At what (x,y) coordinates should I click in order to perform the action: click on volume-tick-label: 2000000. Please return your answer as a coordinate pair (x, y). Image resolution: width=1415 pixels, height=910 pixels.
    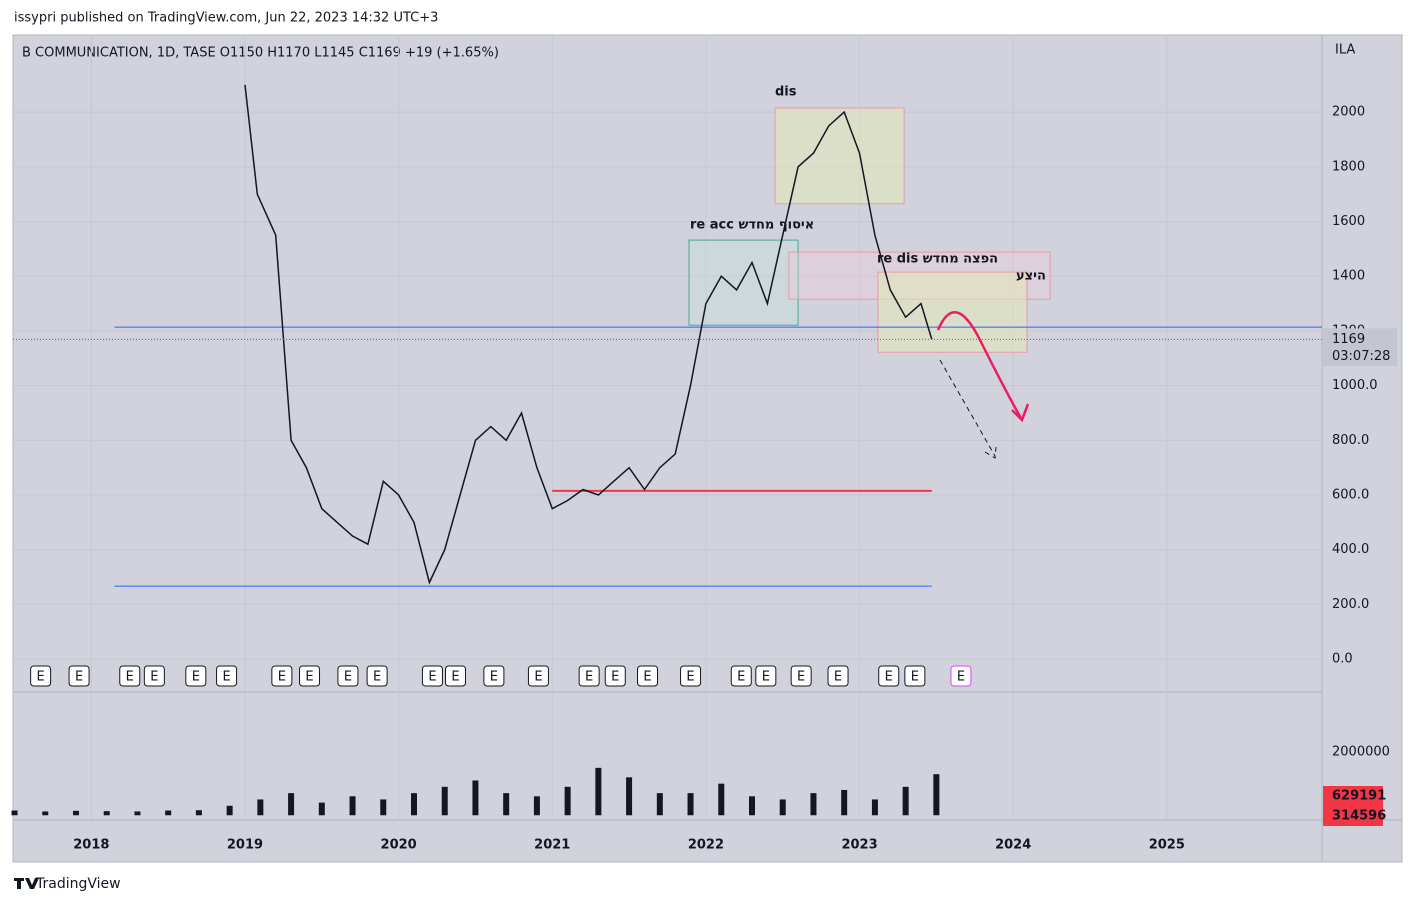
    Looking at the image, I should click on (1361, 752).